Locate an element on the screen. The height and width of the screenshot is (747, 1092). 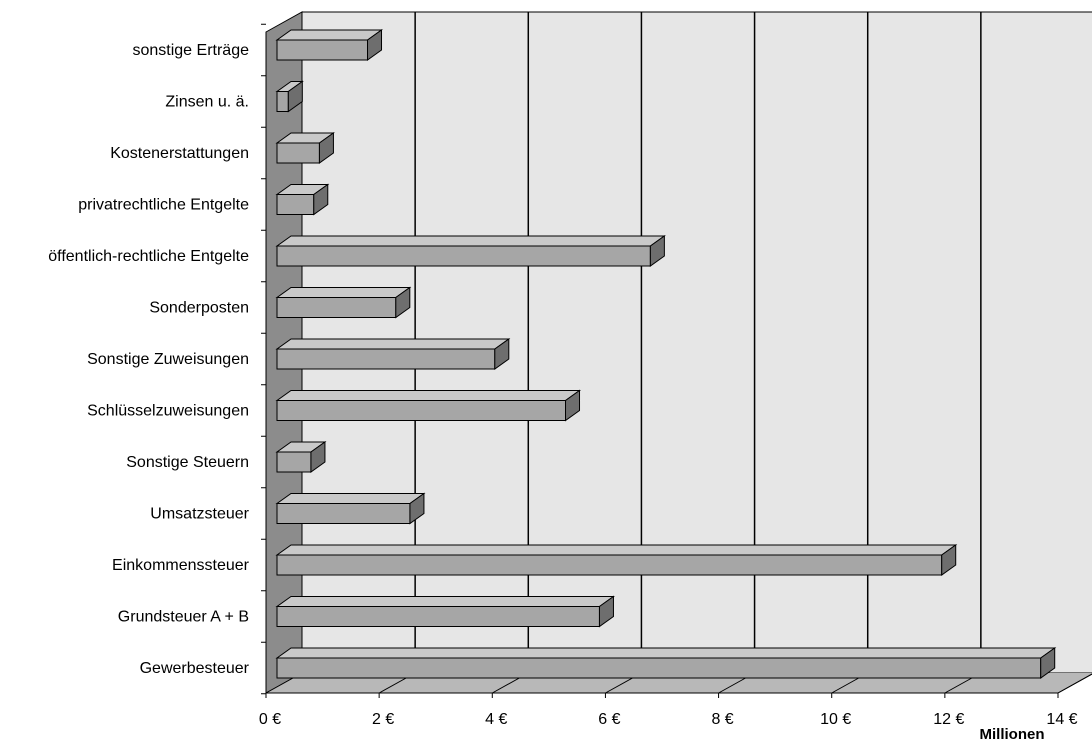
category-label: Kostenerstattungen is located at coordinates (179, 153).